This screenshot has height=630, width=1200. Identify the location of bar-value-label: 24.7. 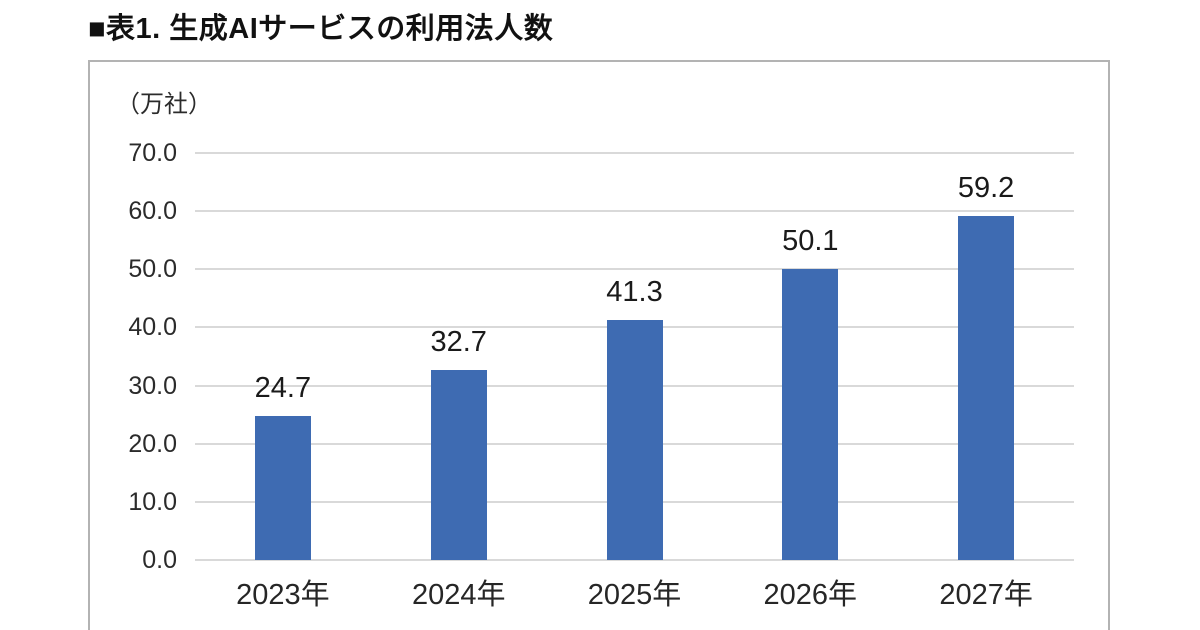
(283, 388).